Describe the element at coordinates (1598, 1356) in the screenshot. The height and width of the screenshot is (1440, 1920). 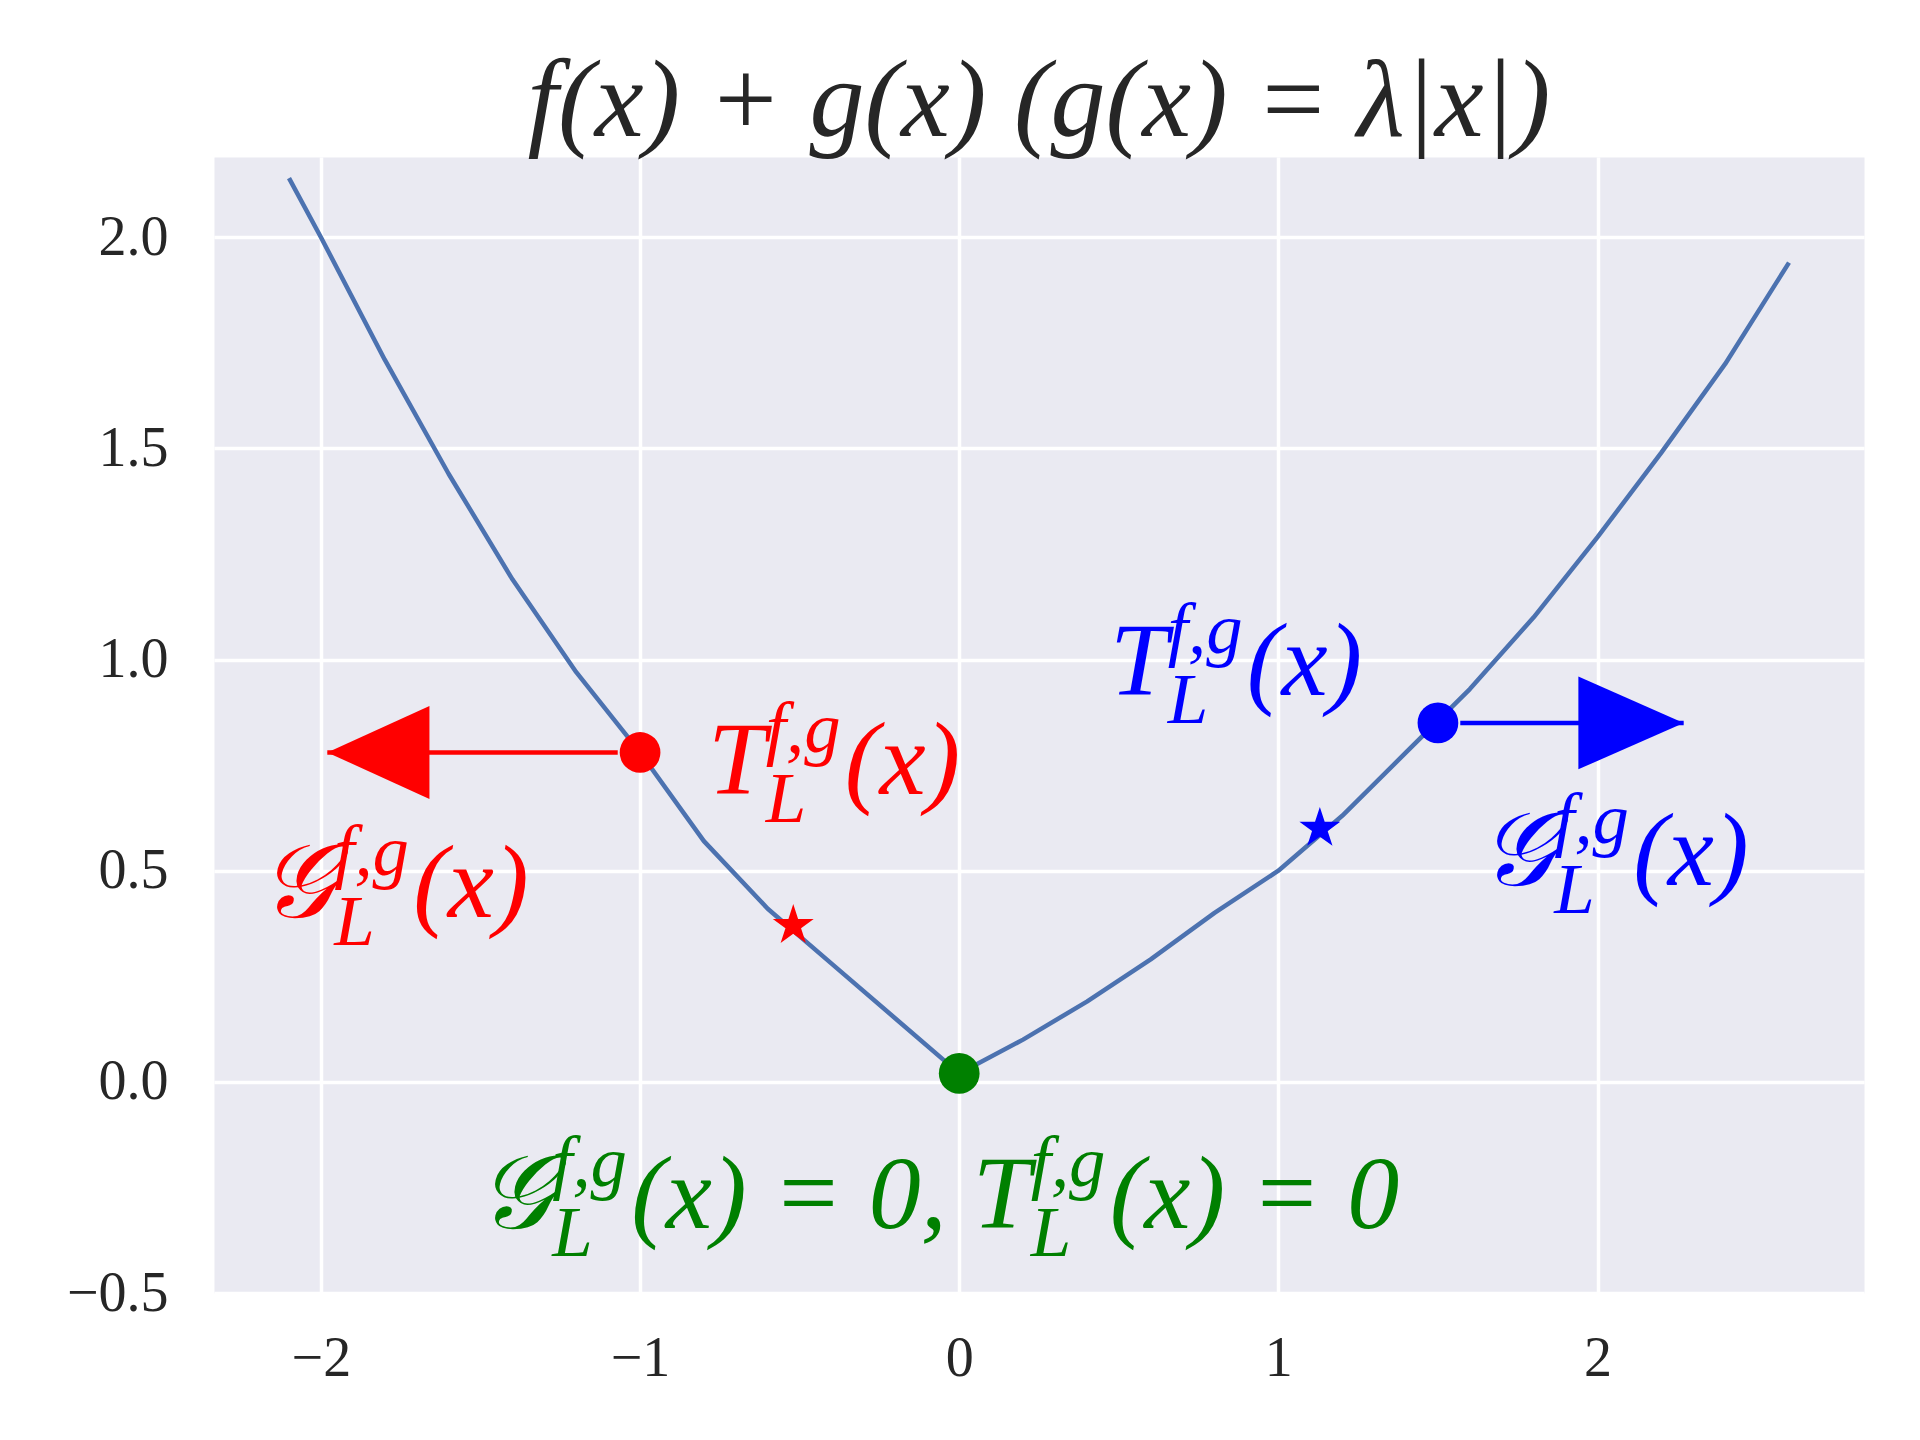
I see `x-tick-label: 2` at that location.